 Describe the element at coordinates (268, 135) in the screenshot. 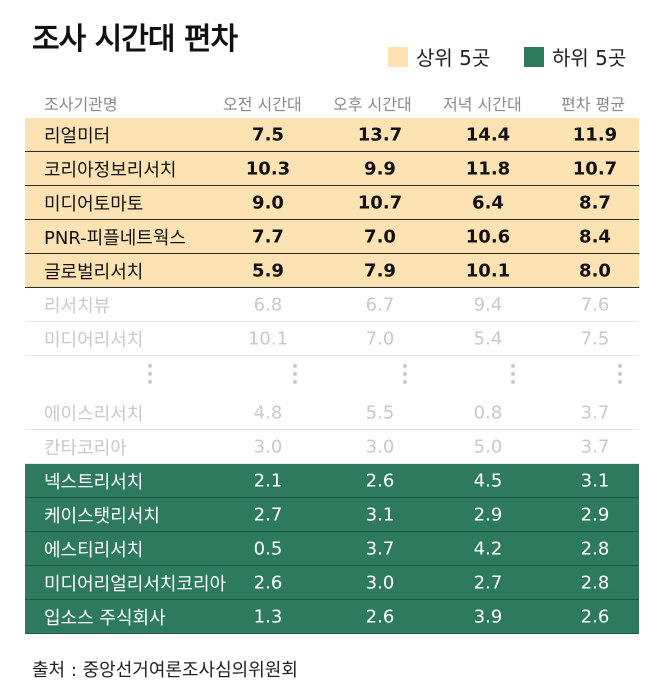

I see `value-cell: 7.5` at that location.